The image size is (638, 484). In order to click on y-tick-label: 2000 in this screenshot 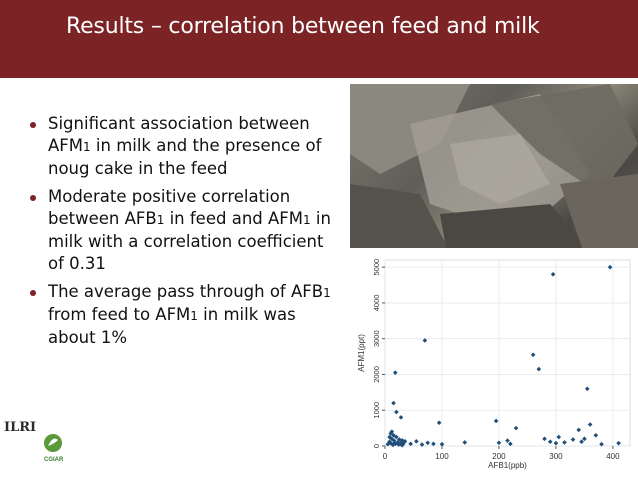, I will do `click(376, 374)`.